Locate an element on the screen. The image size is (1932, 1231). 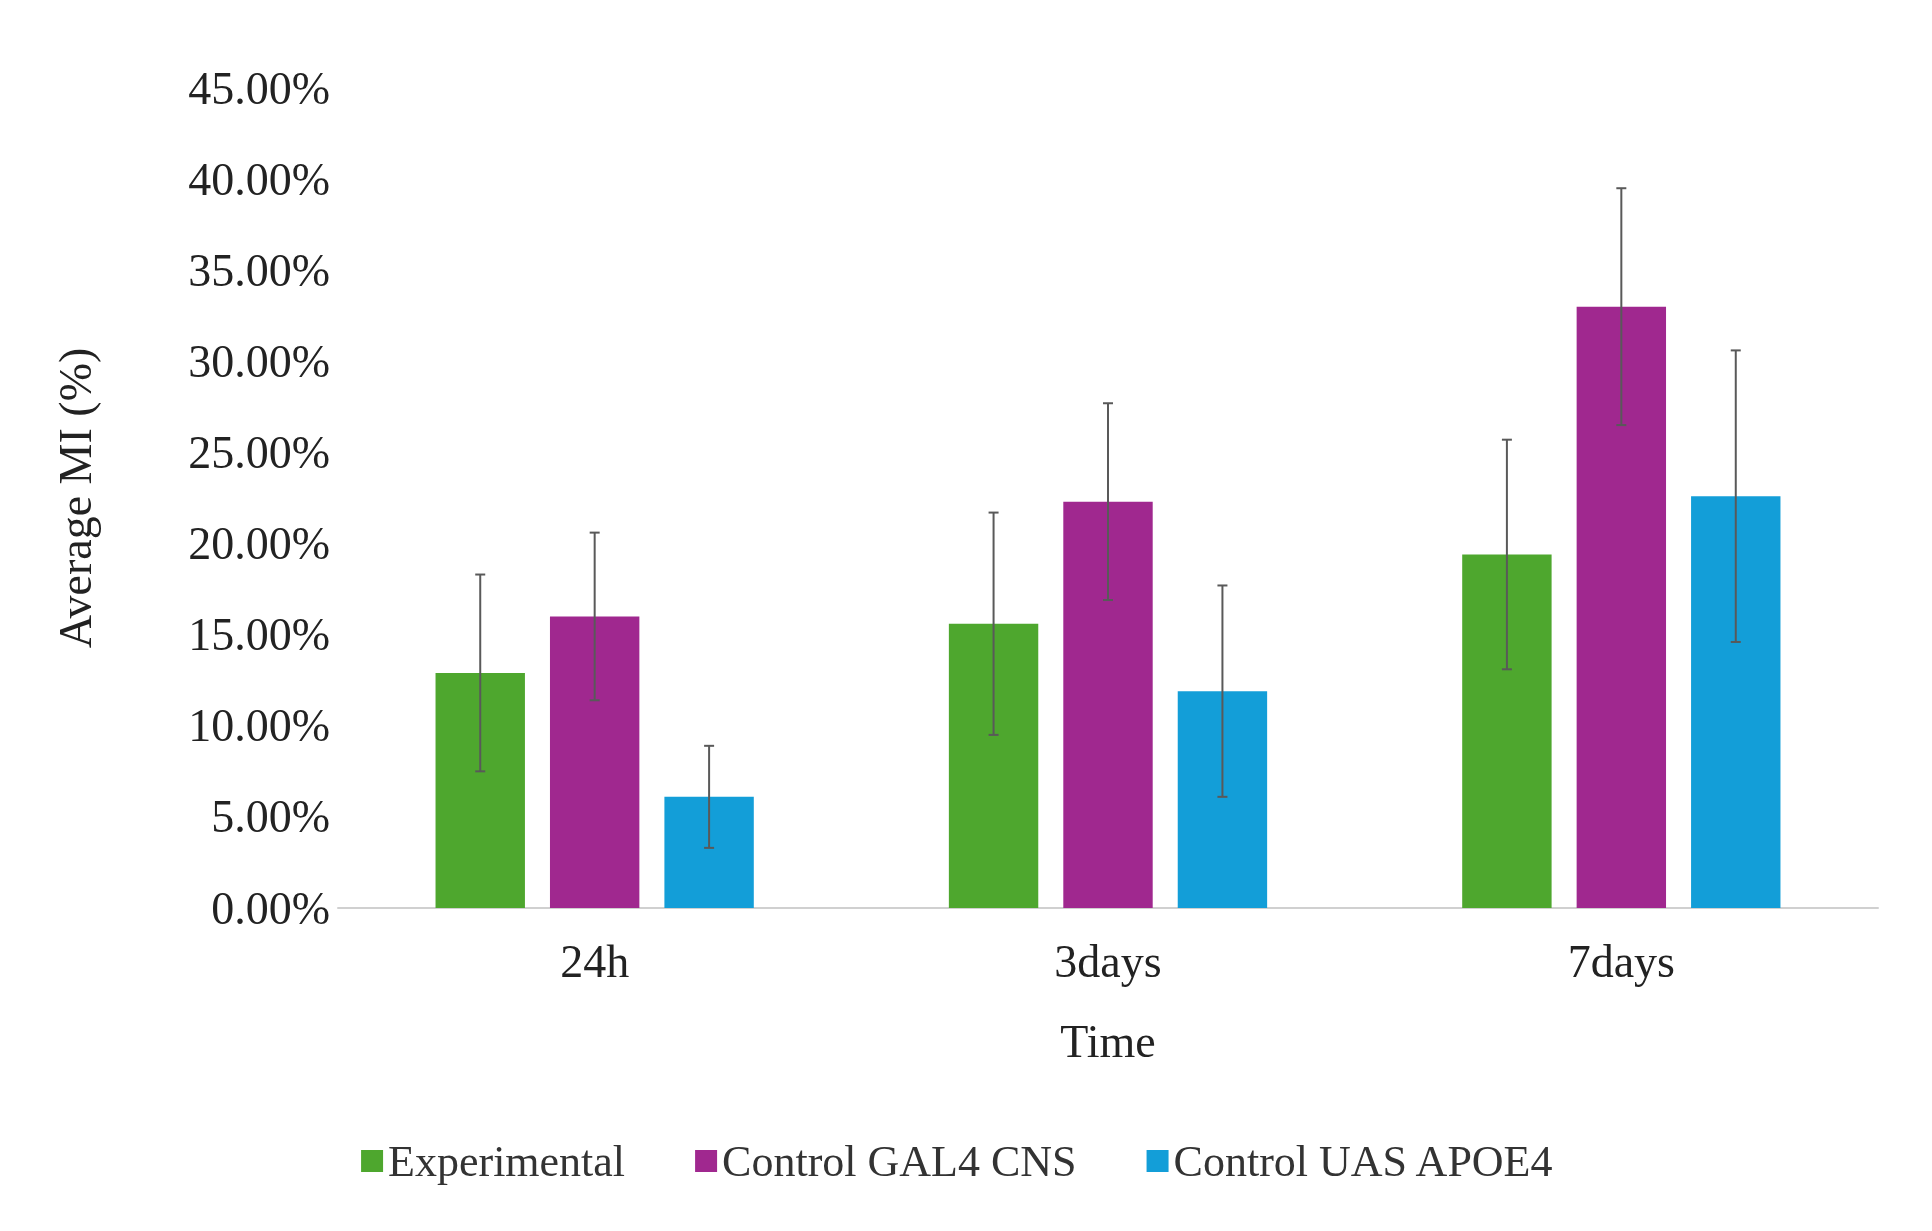
y-tick-label: 5.00% is located at coordinates (270, 817).